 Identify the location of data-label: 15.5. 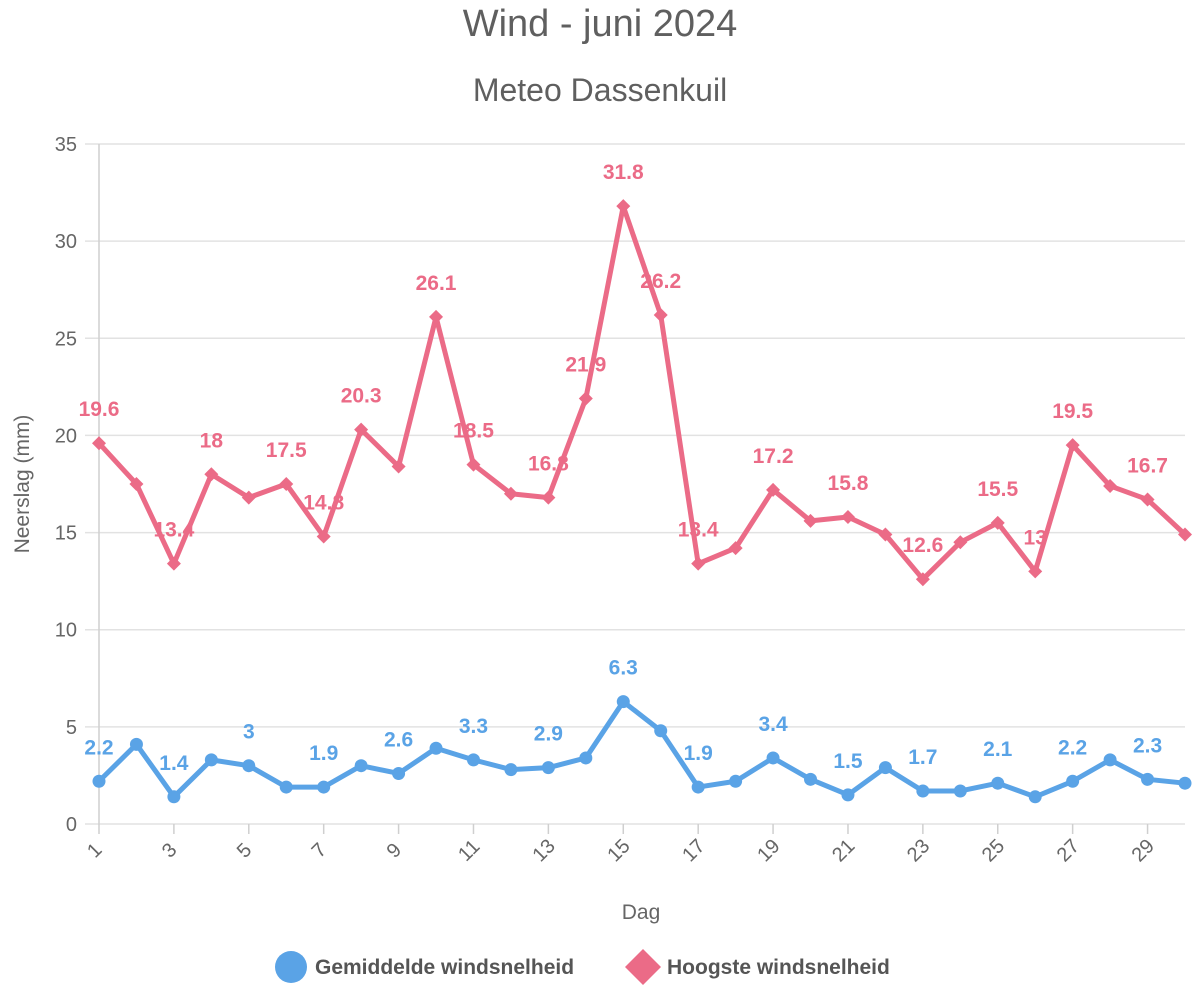
(997, 489).